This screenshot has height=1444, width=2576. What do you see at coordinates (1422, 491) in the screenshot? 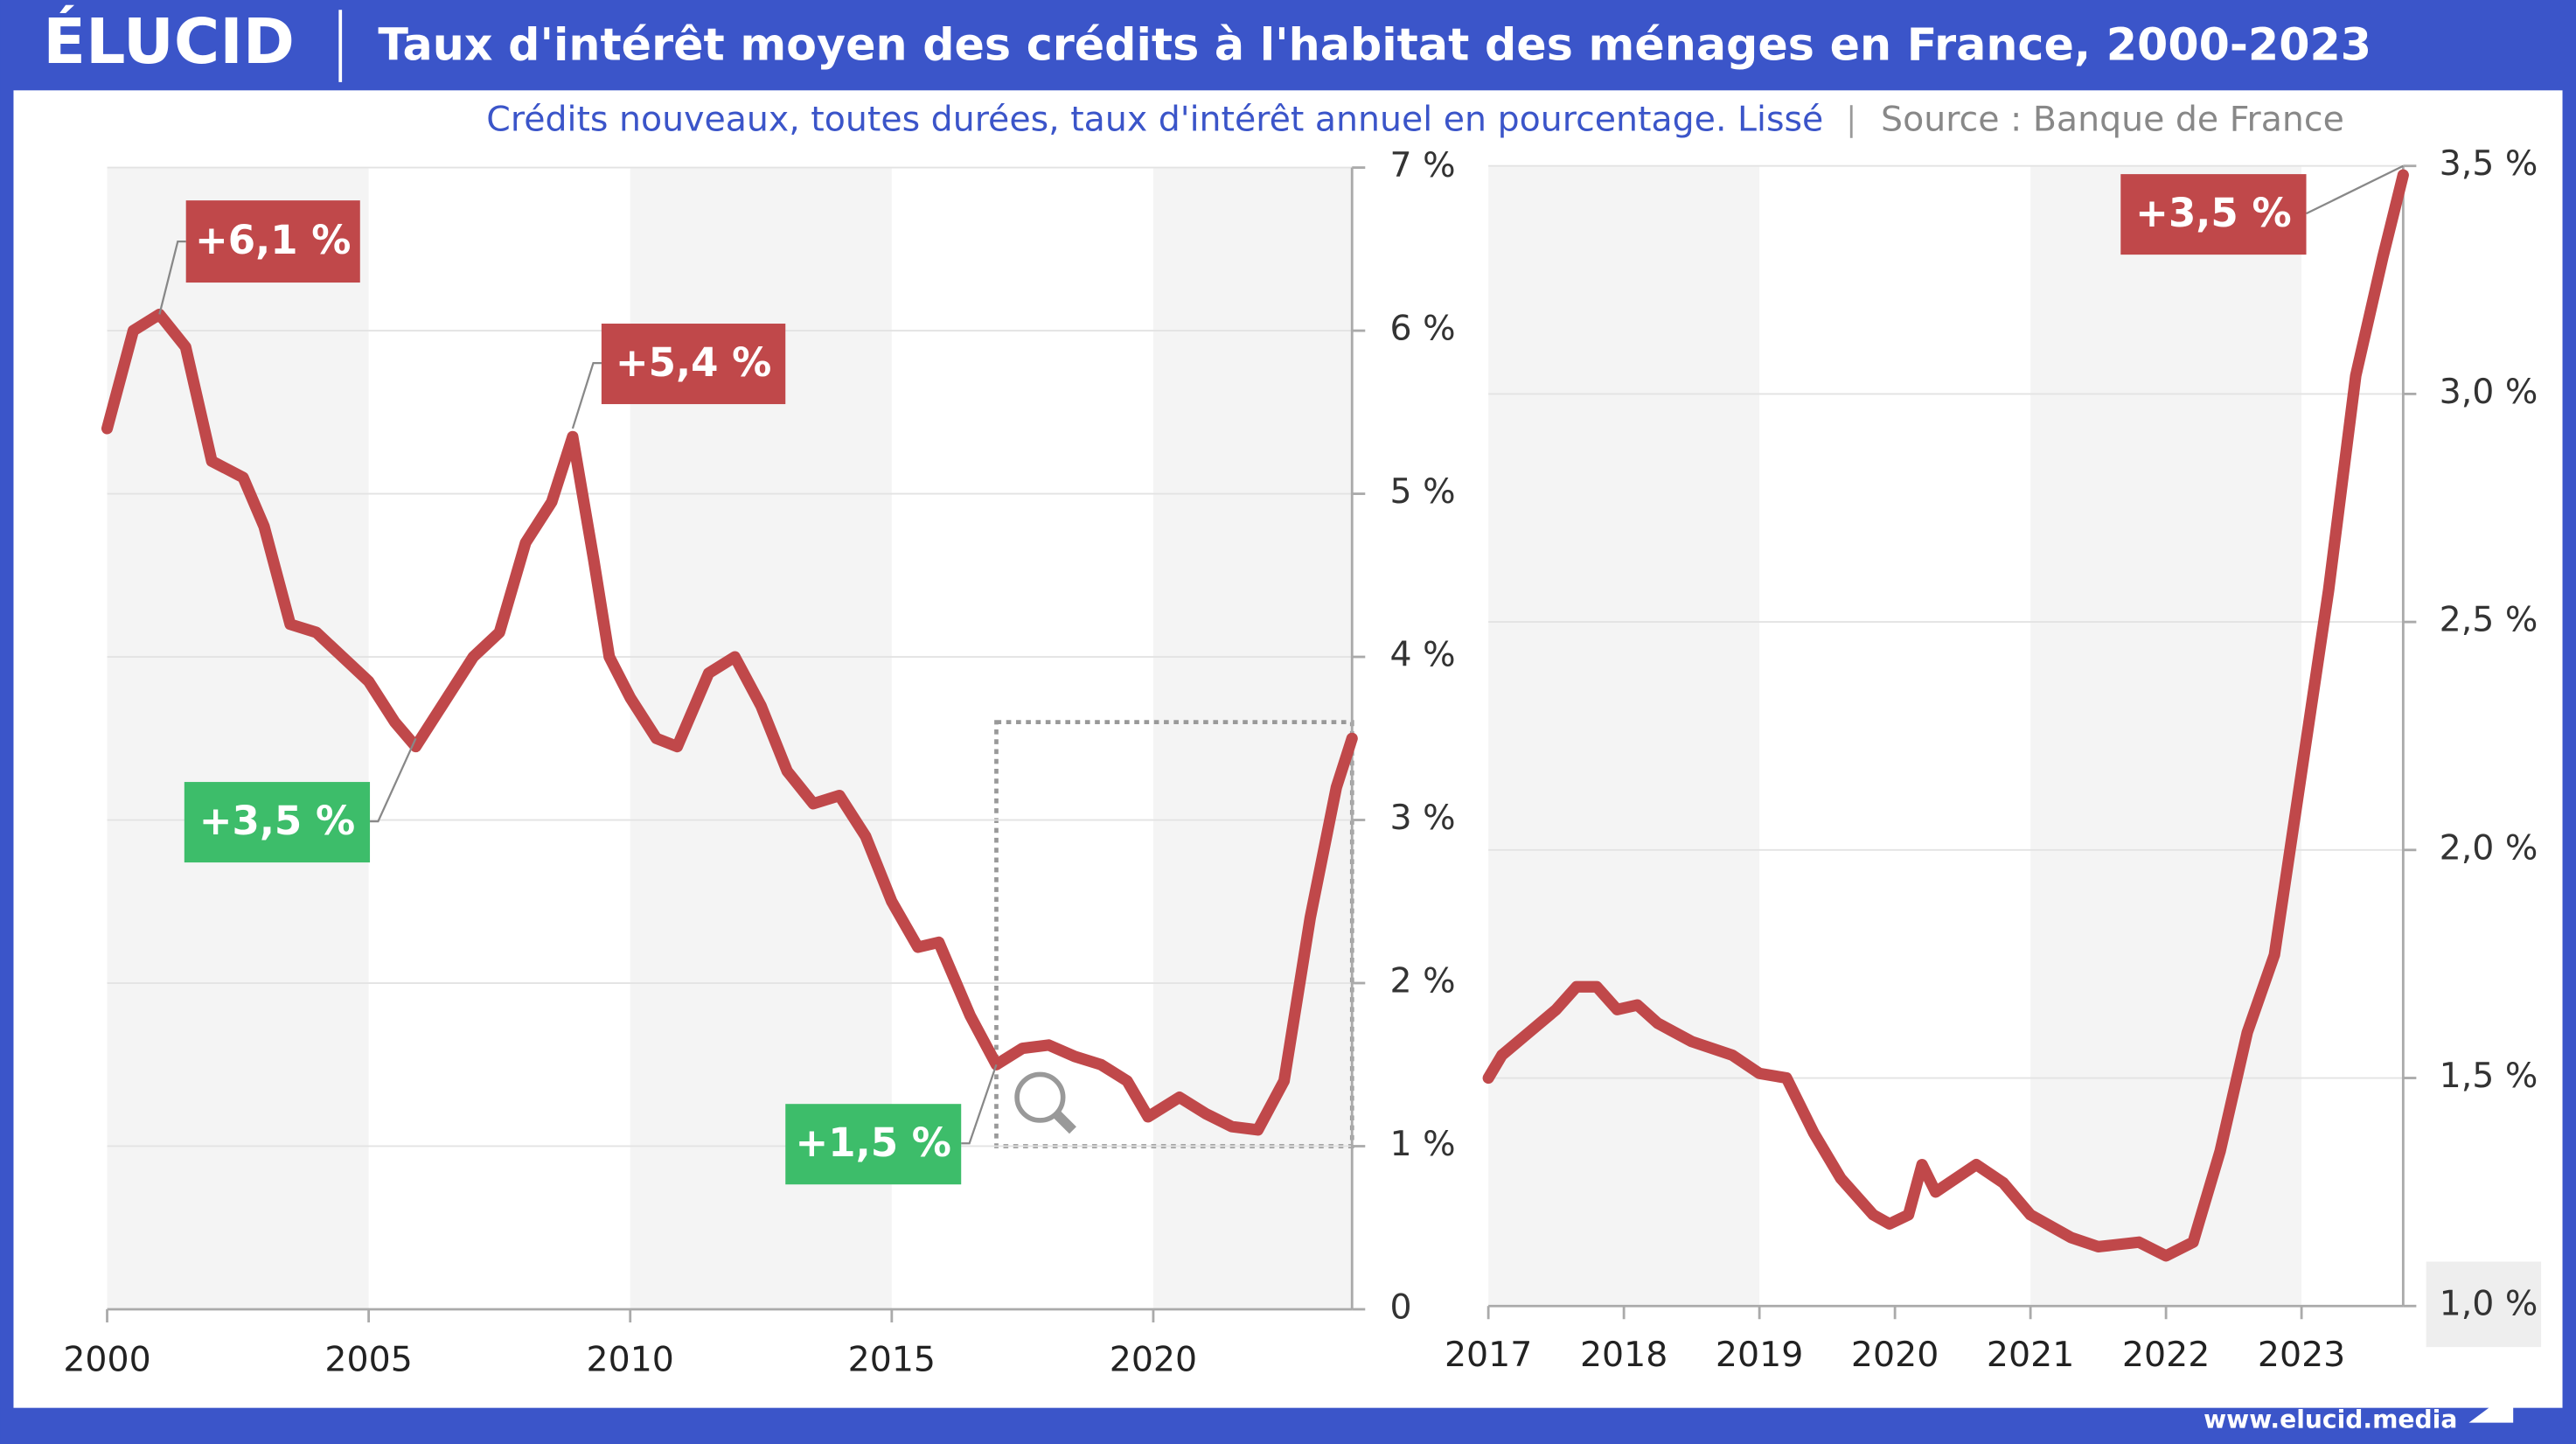
I see `y-tick-label: 5 %` at bounding box center [1422, 491].